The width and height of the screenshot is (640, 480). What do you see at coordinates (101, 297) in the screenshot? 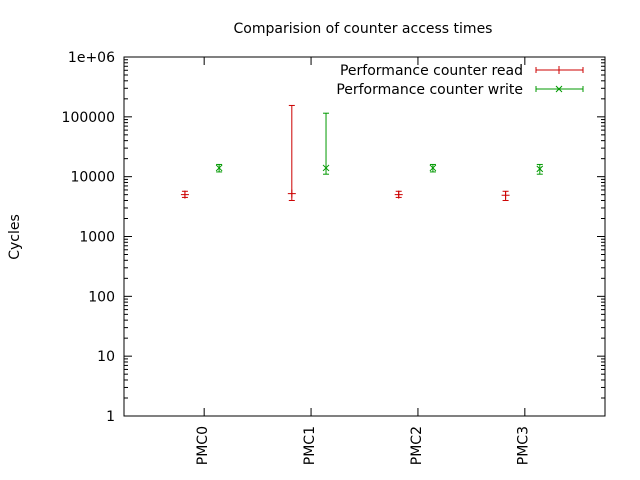
I see `y-tick-label: 100` at bounding box center [101, 297].